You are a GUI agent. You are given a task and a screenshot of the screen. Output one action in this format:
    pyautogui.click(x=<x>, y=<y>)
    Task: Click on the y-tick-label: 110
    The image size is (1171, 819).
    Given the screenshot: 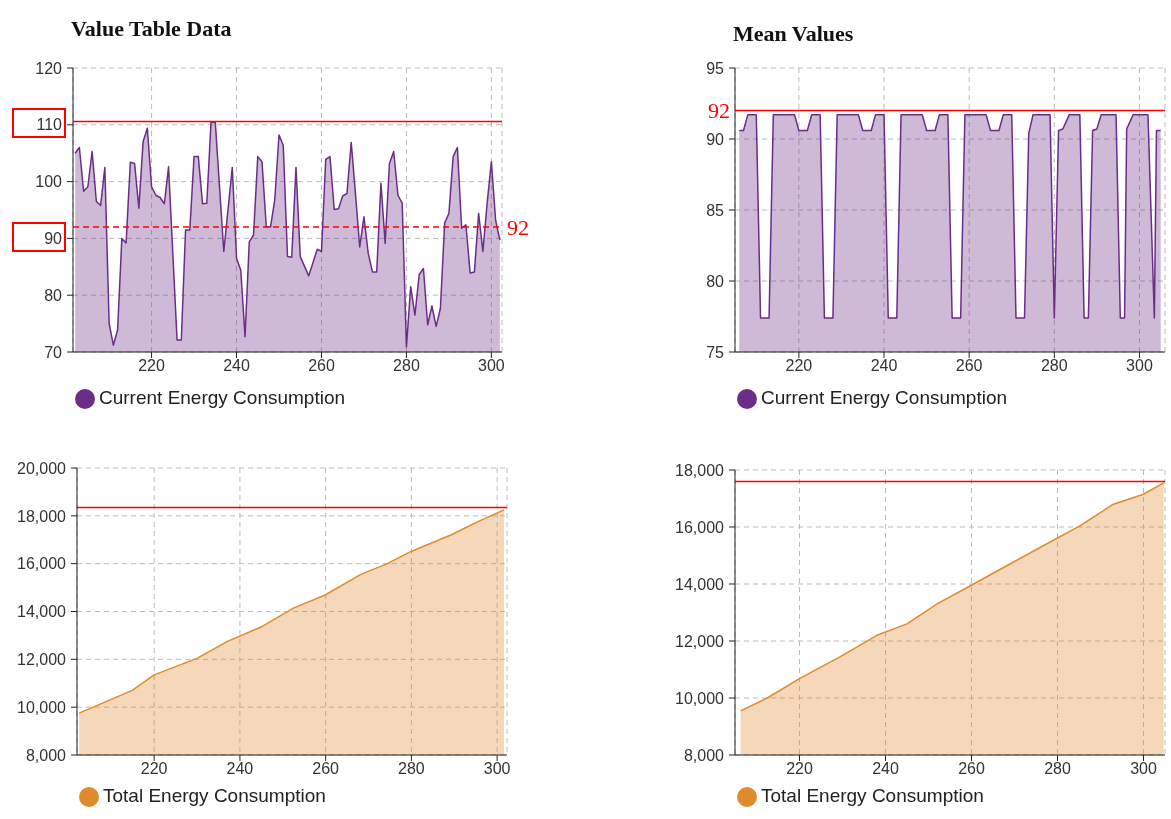 What is the action you would take?
    pyautogui.click(x=49, y=125)
    